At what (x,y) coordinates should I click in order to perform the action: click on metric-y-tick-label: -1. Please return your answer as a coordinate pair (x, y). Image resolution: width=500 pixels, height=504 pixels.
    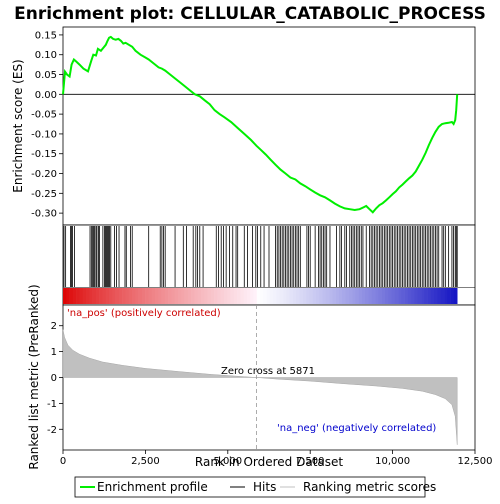
    Looking at the image, I should click on (52, 404).